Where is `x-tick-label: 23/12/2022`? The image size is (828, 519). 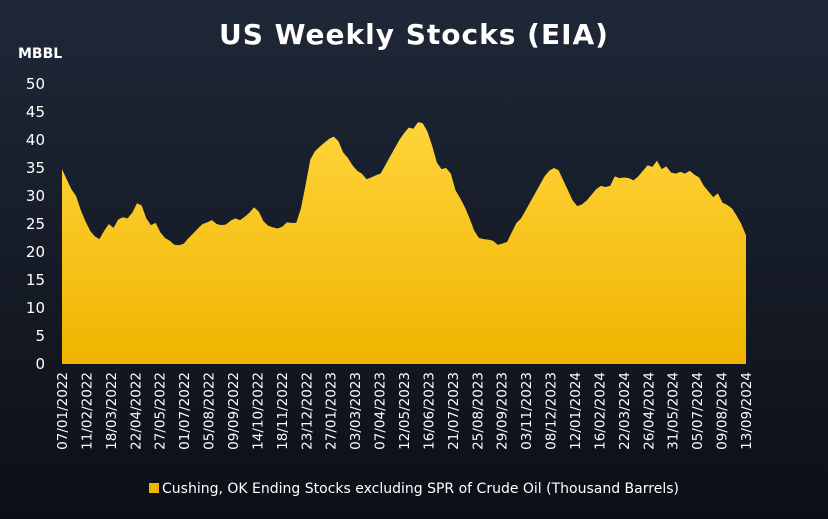 x-tick-label: 23/12/2022 is located at coordinates (307, 411).